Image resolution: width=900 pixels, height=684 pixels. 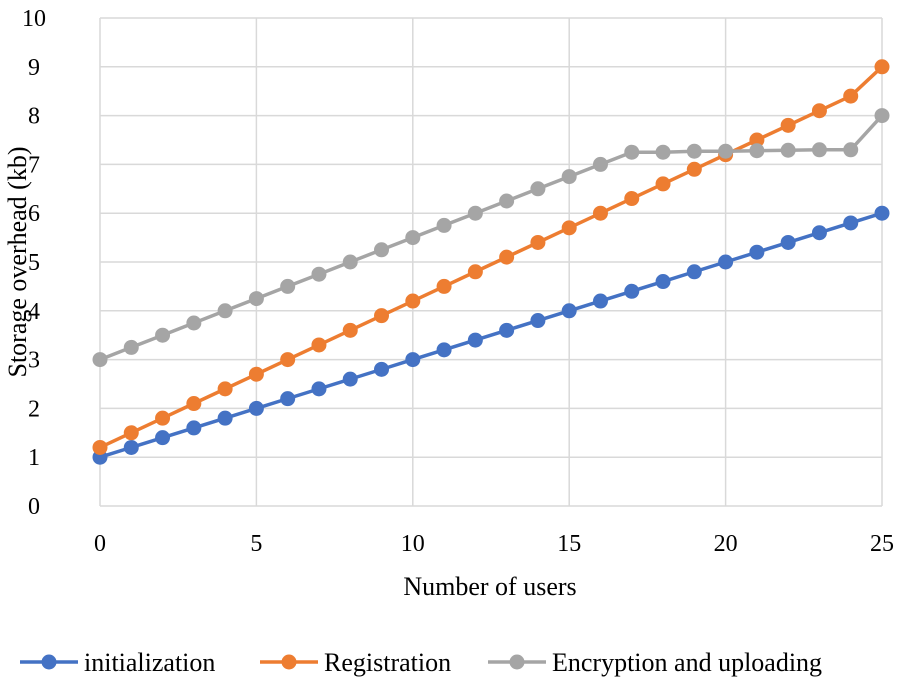 What do you see at coordinates (17, 261) in the screenshot?
I see `y-axis-title: Storage overhead (kb)` at bounding box center [17, 261].